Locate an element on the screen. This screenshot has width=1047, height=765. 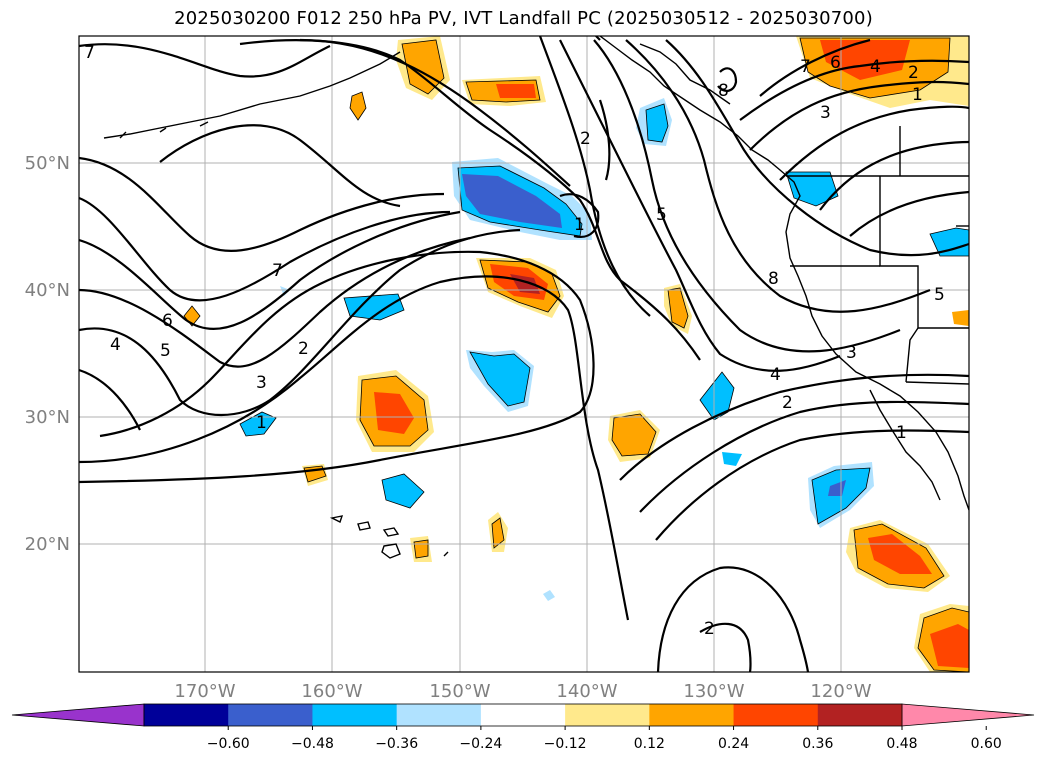
neg-anomaly-e2 is located at coordinates (732, 459).